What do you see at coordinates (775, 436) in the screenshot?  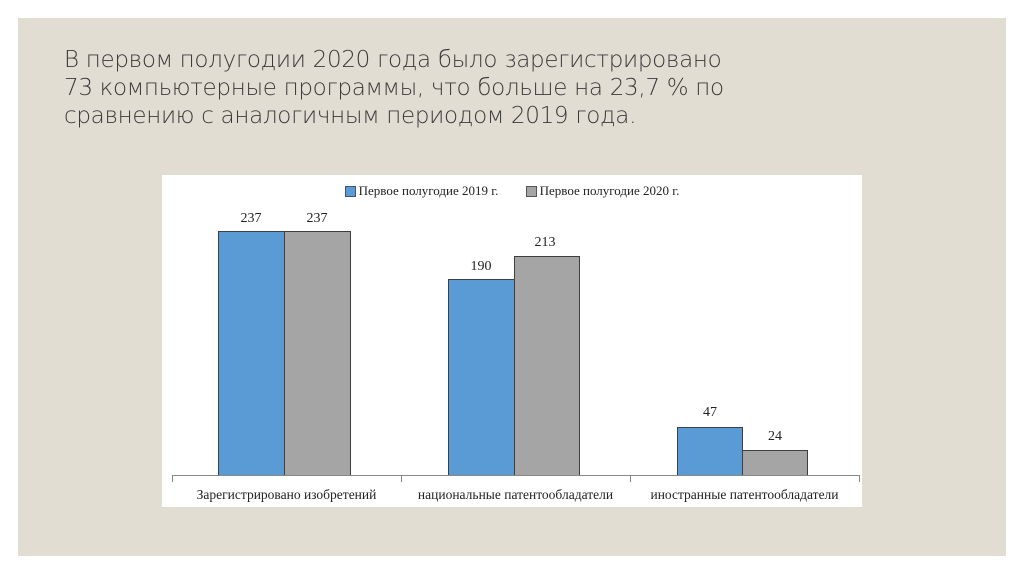 I see `value-label: 24` at bounding box center [775, 436].